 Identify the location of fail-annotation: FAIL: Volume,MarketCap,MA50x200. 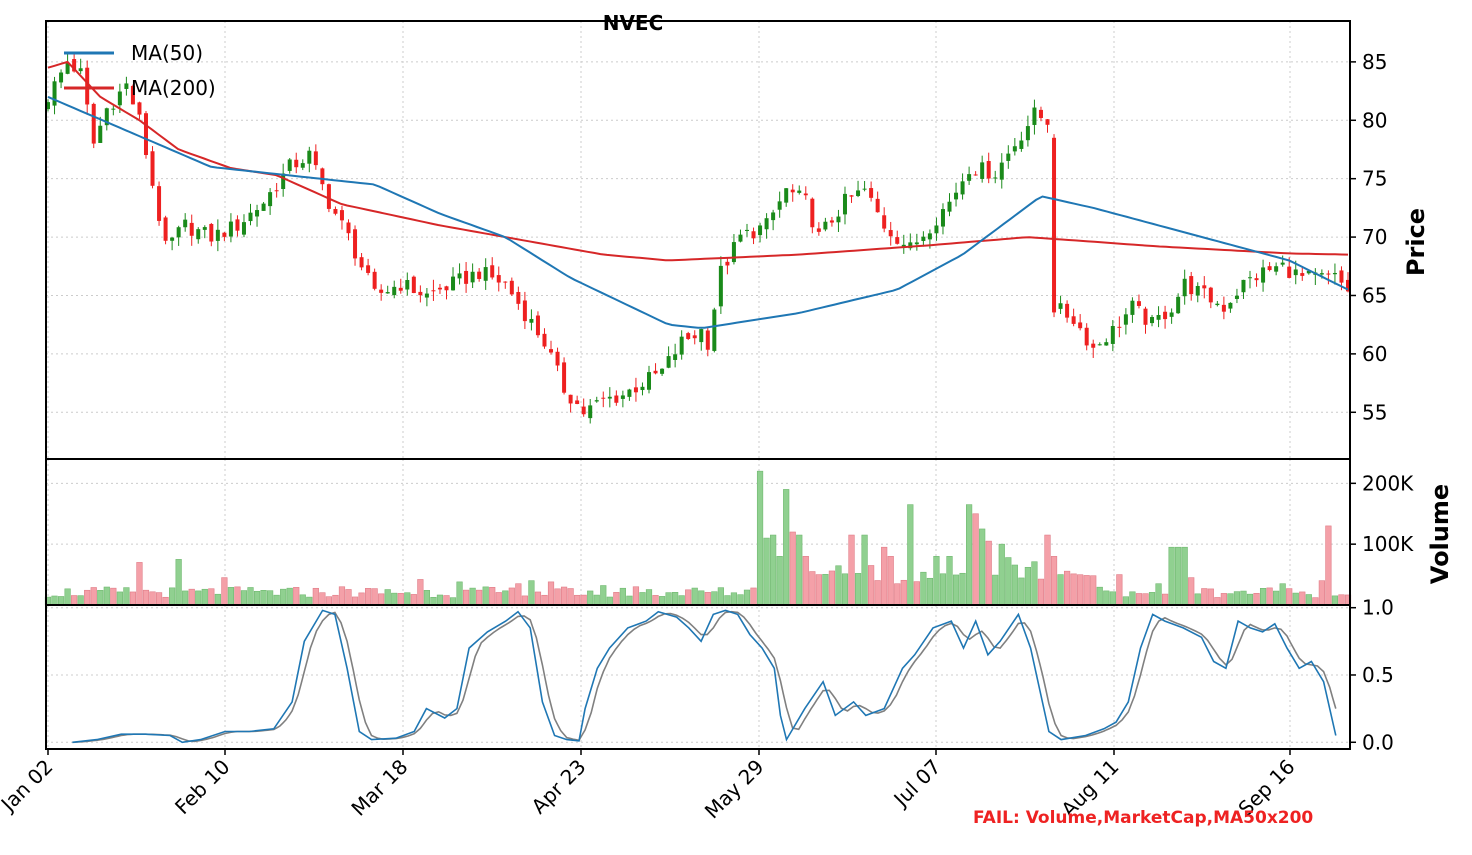
(1143, 818).